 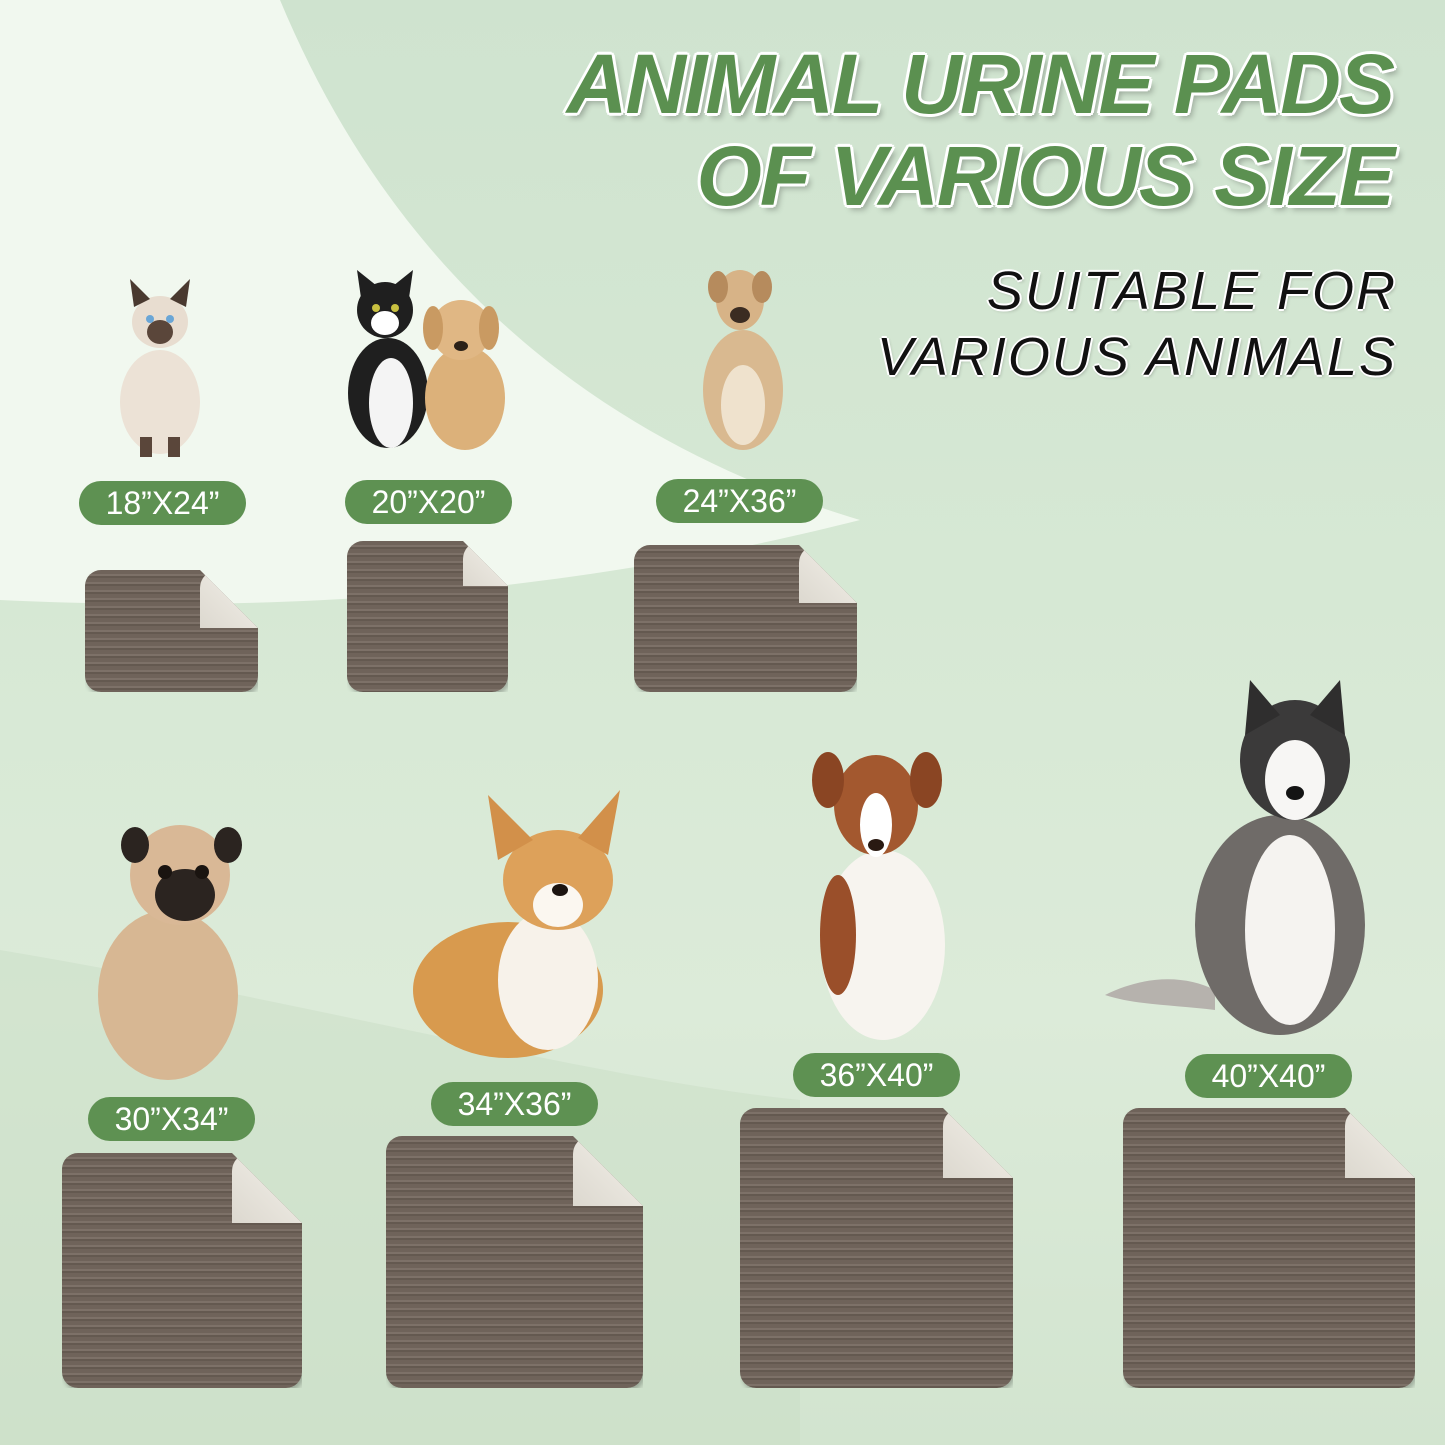 I want to click on size-label: 40”X40”, so click(x=1268, y=1076).